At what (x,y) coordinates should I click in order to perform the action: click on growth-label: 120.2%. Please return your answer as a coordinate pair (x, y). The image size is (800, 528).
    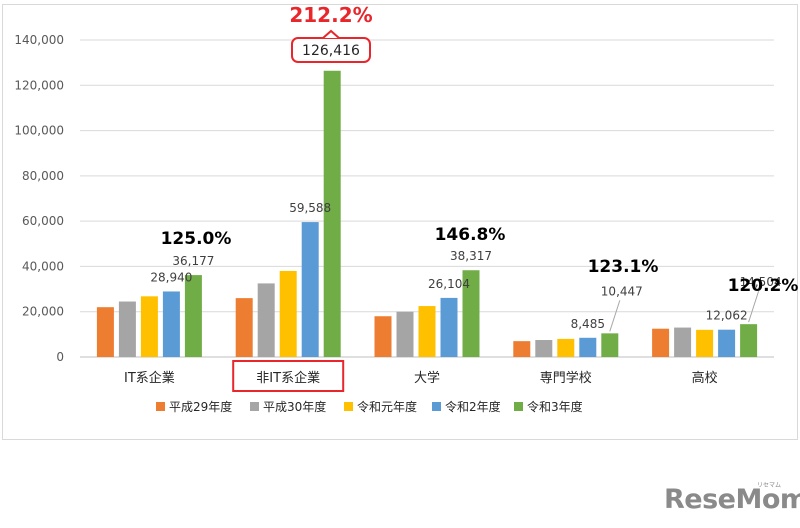
    Looking at the image, I should click on (763, 286).